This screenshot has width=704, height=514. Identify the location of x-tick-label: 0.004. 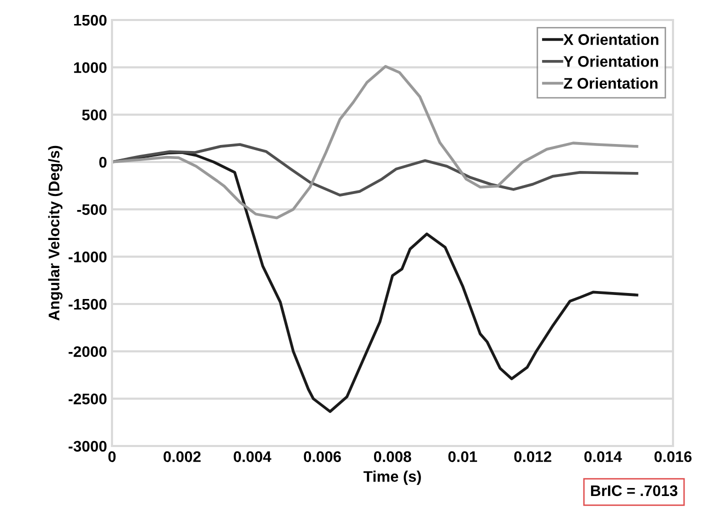
(253, 456).